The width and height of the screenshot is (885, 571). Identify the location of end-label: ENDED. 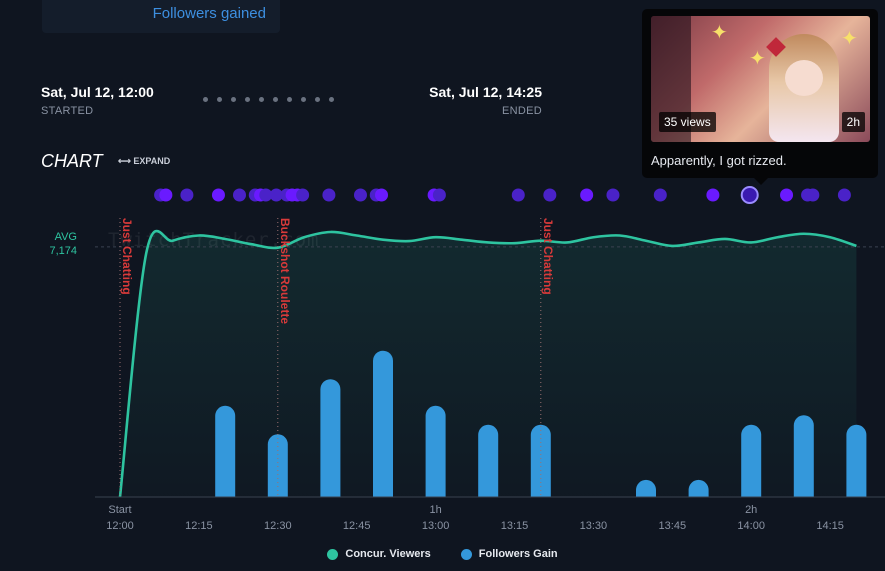
(521, 111).